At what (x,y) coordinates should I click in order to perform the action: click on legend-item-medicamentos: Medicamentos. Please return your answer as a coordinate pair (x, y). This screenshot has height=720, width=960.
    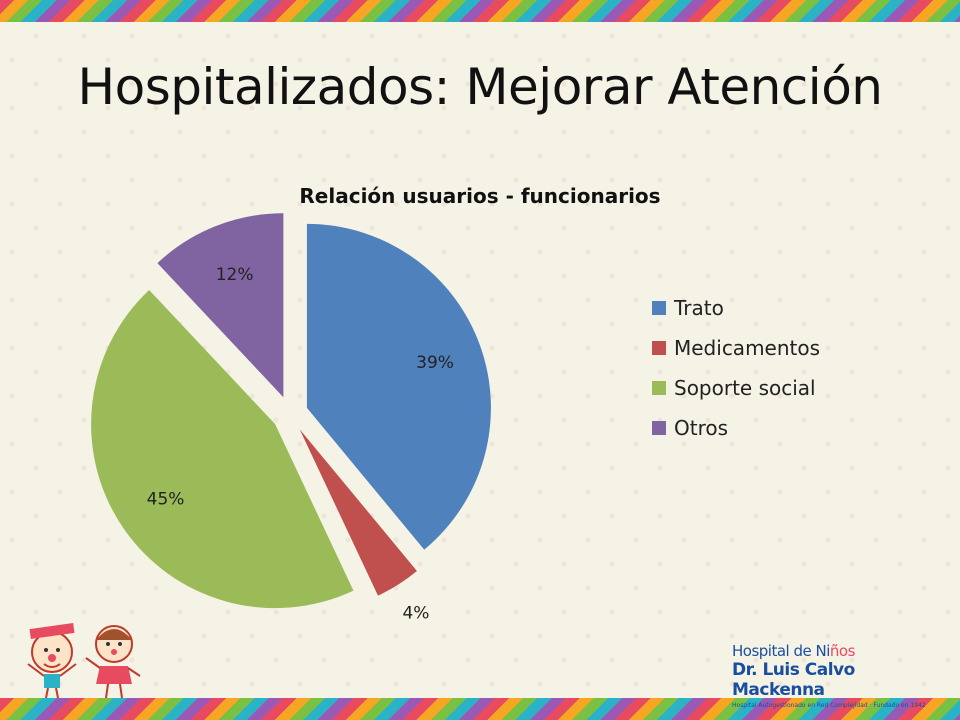
    Looking at the image, I should click on (736, 348).